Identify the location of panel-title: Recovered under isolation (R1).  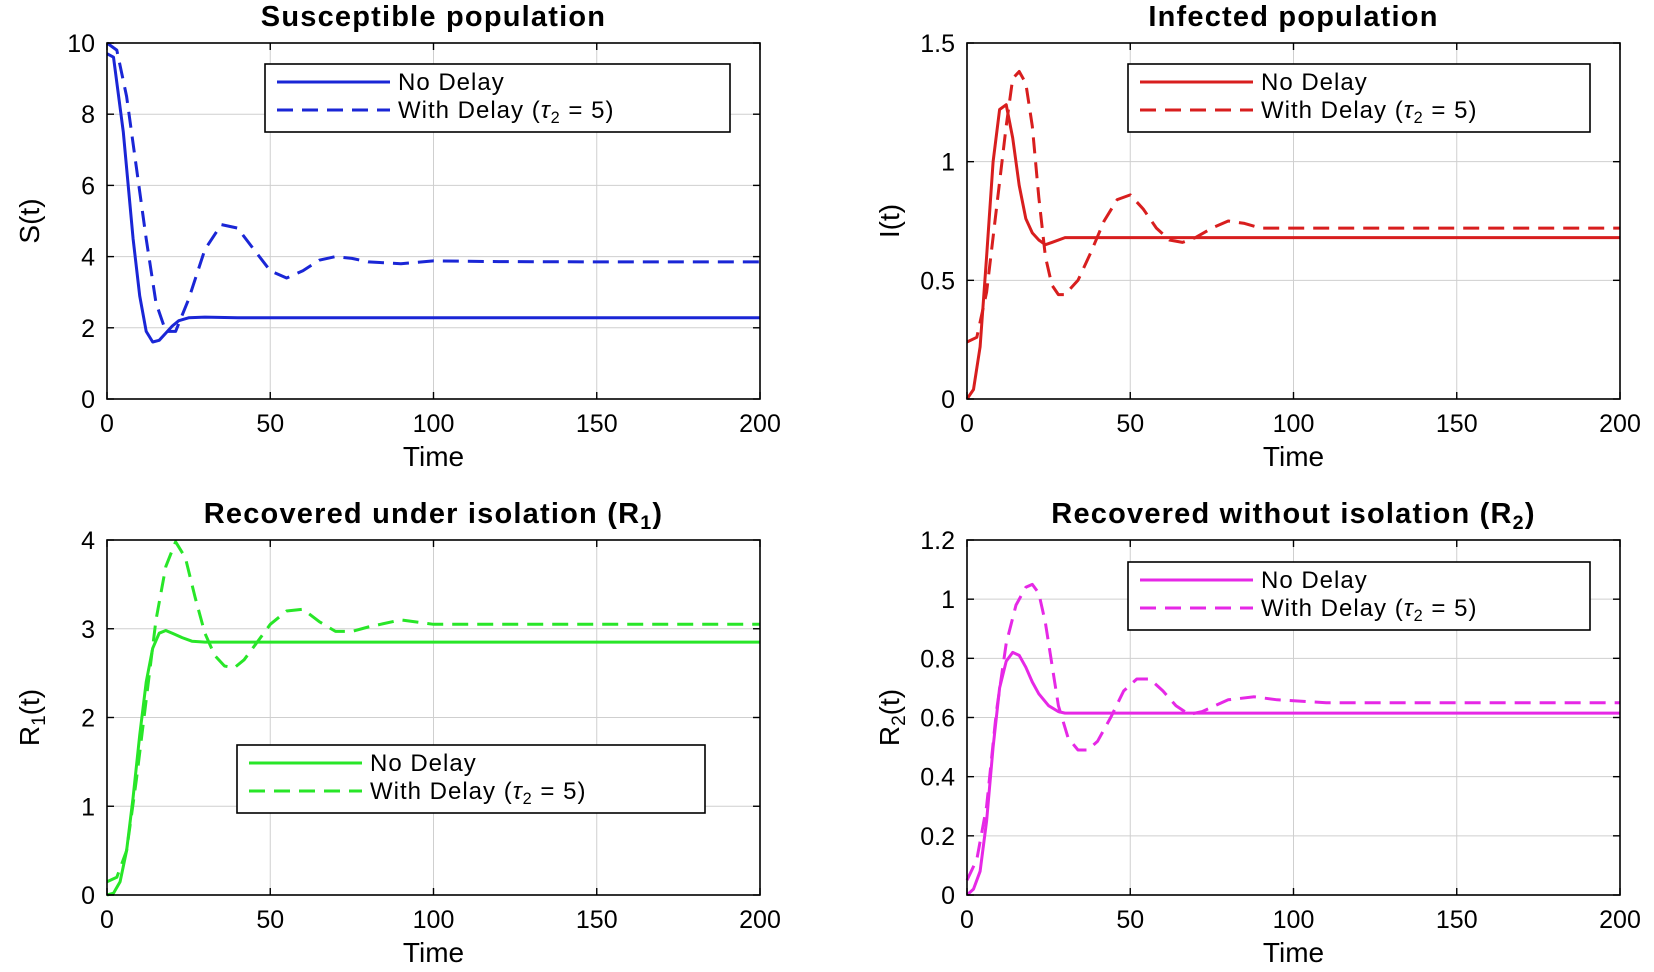
(434, 516).